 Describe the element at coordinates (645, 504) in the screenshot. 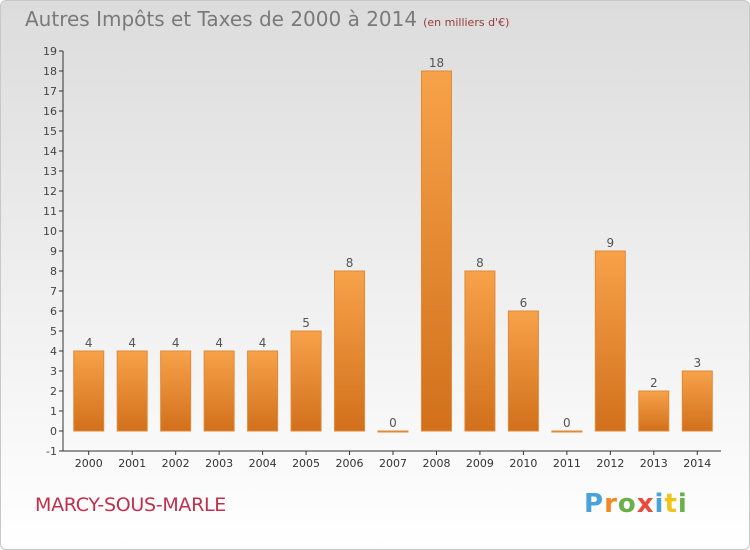

I see `logo-letter: x` at that location.